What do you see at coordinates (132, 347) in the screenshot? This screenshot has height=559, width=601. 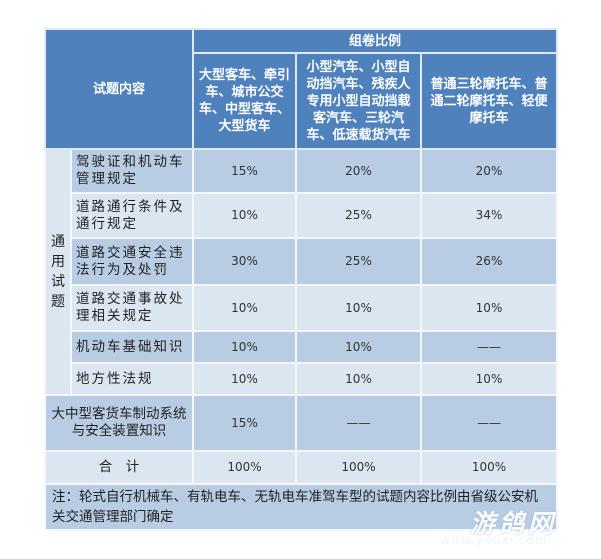 I see `row-label: 机动车基础知识` at bounding box center [132, 347].